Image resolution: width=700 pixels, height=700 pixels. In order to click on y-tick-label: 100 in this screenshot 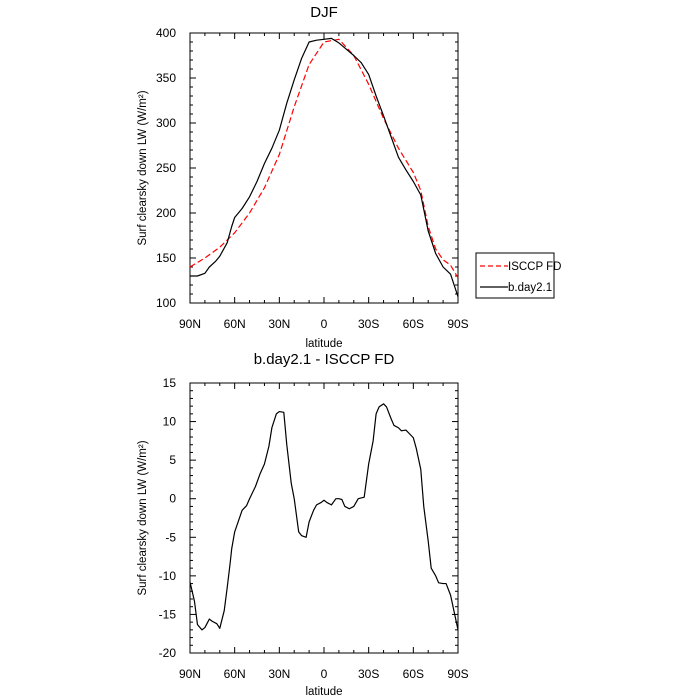, I will do `click(166, 303)`.